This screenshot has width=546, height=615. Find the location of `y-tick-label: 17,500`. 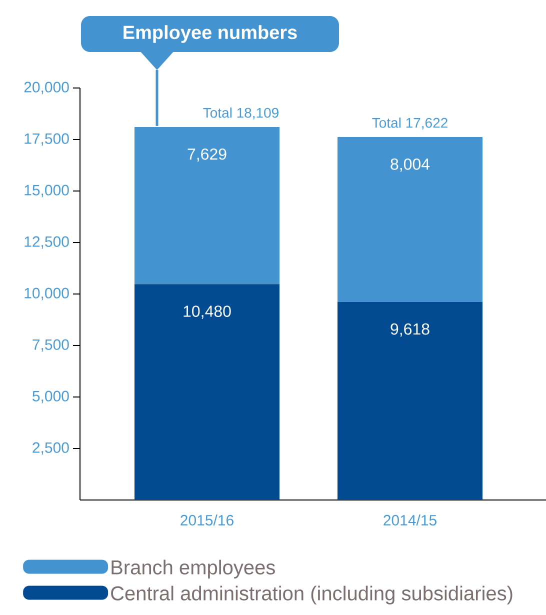

y-tick-label: 17,500 is located at coordinates (46, 139).